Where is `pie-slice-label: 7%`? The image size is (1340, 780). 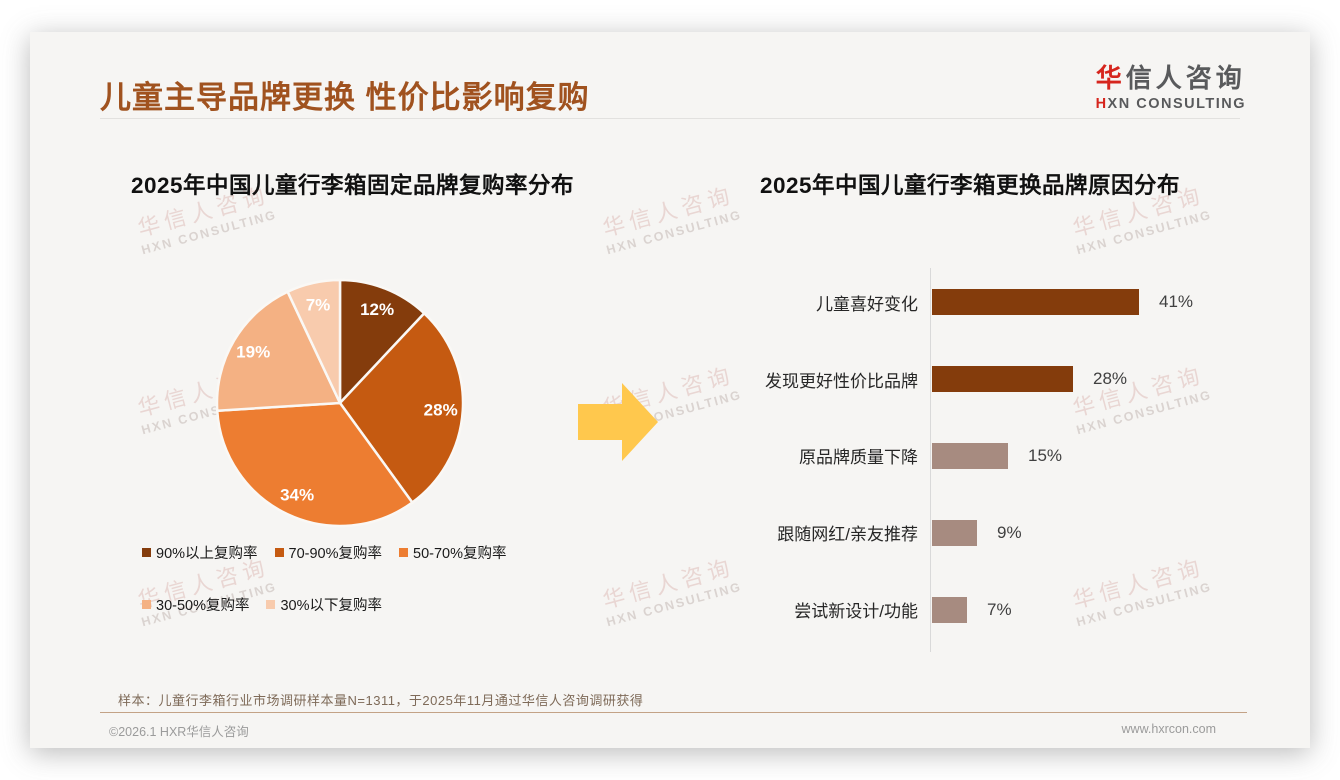
pie-slice-label: 7% is located at coordinates (318, 305).